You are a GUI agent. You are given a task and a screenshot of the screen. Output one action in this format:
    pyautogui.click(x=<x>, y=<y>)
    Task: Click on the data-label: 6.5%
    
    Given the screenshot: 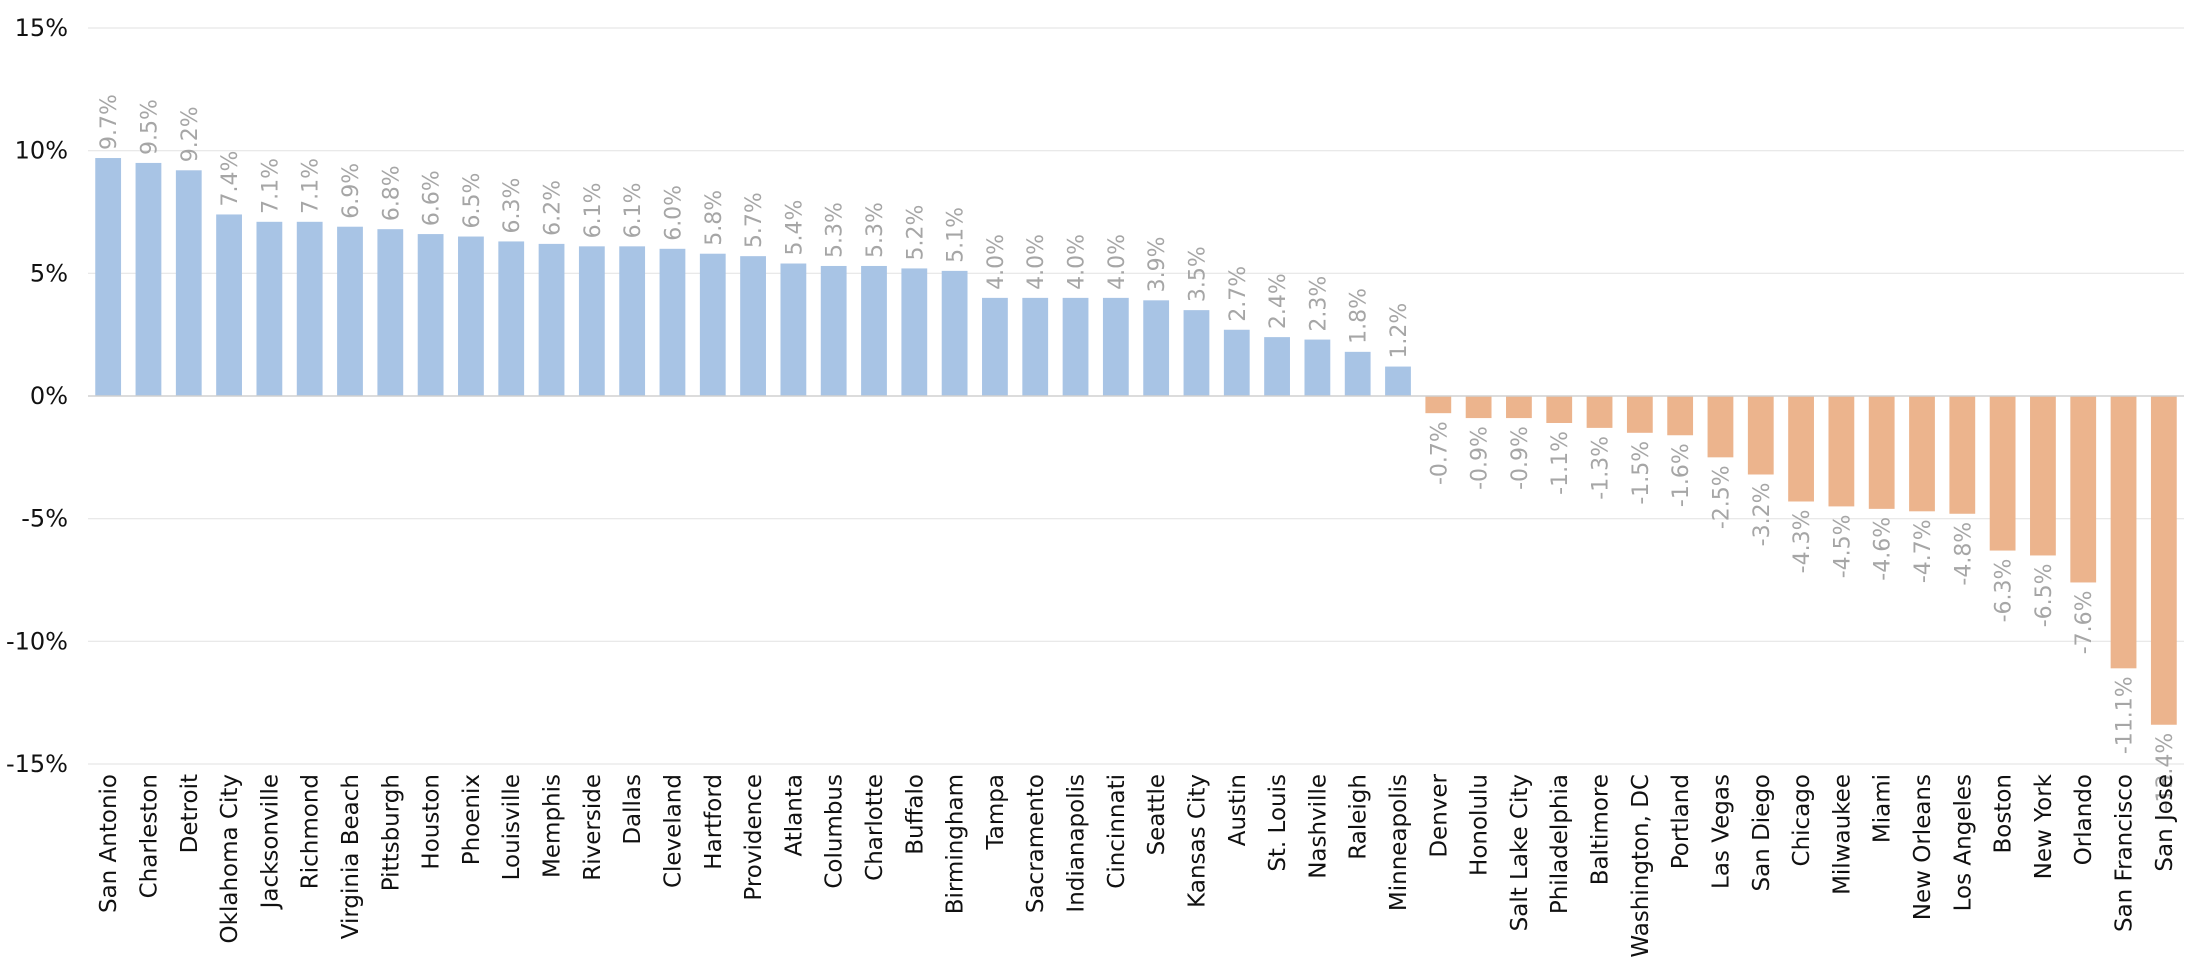 What is the action you would take?
    pyautogui.click(x=472, y=201)
    